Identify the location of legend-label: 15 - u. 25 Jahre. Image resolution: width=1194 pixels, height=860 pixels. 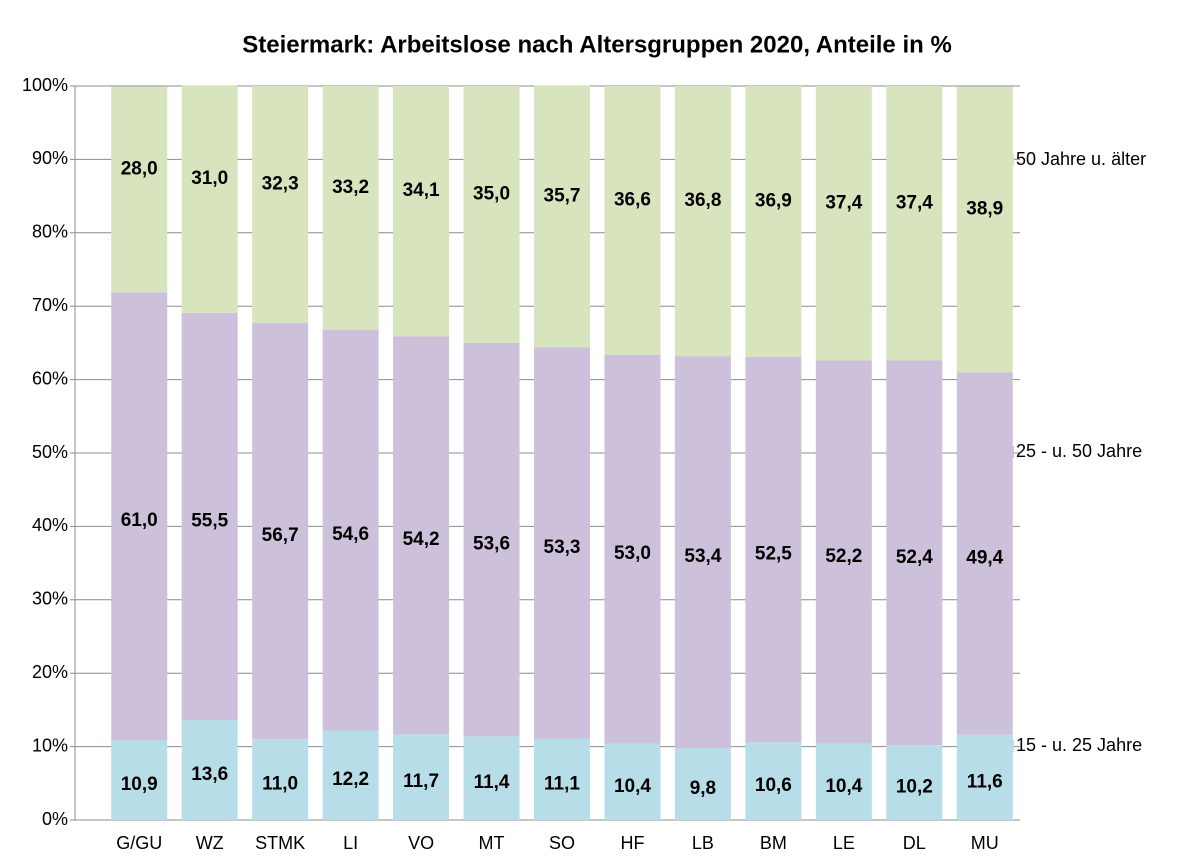
(1079, 745).